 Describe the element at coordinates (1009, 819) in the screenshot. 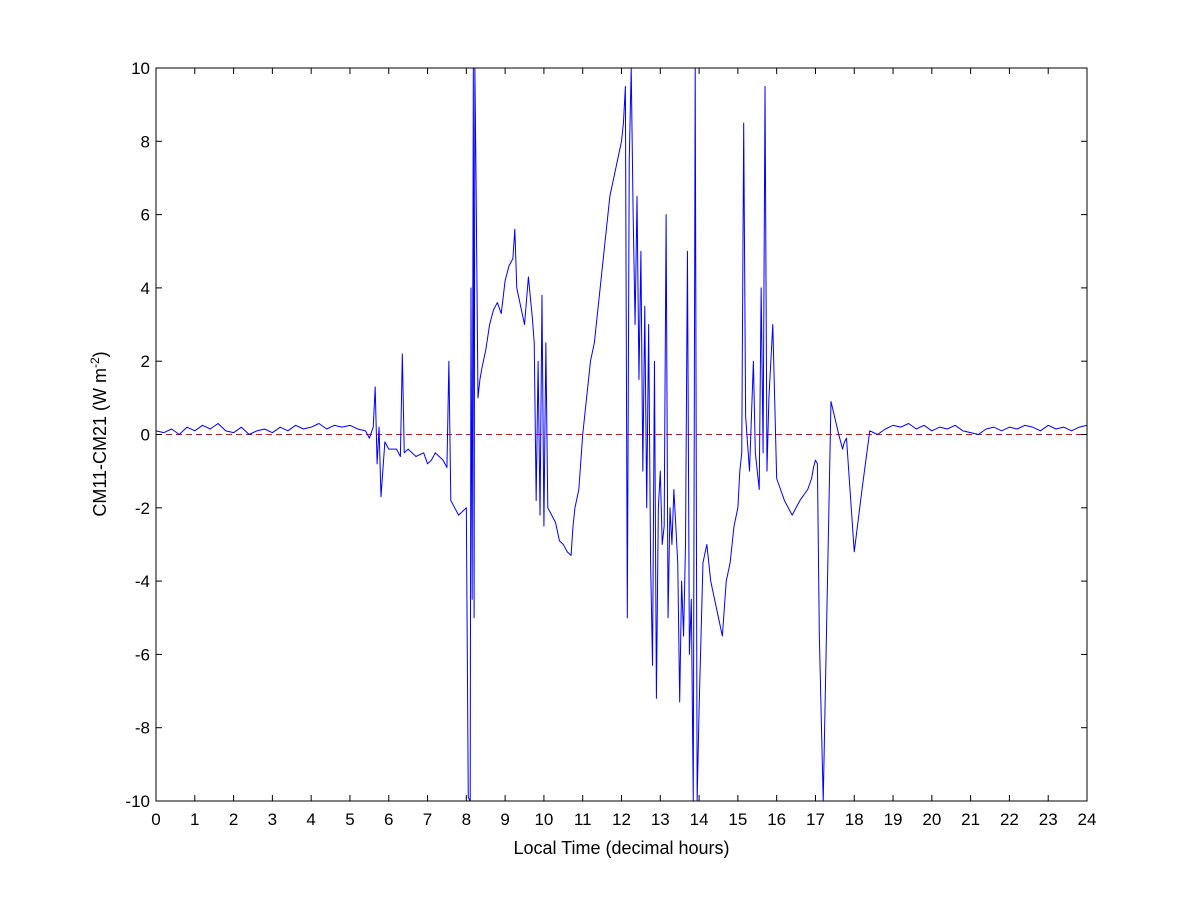

I see `x-tick-label: 22` at that location.